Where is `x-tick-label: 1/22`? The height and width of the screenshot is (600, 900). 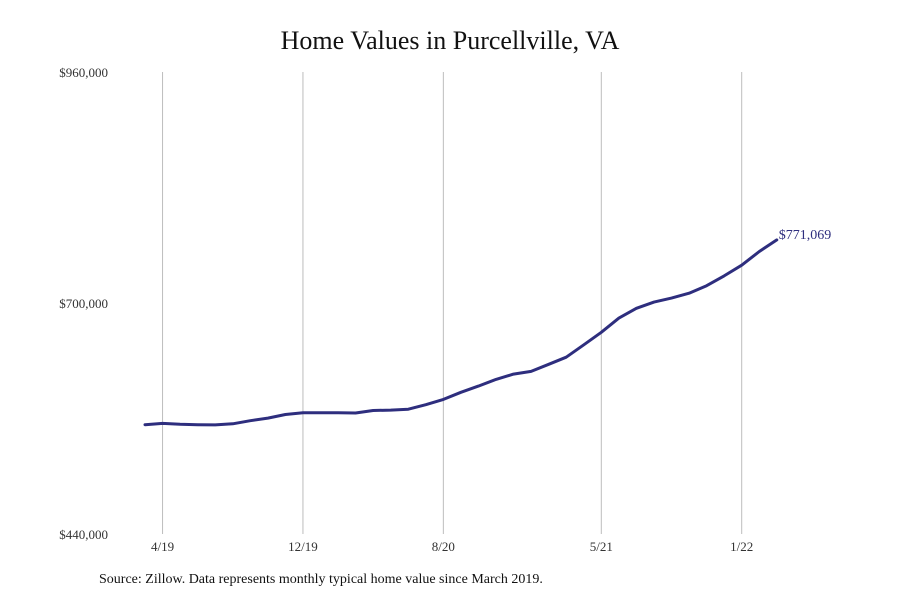
x-tick-label: 1/22 is located at coordinates (741, 546).